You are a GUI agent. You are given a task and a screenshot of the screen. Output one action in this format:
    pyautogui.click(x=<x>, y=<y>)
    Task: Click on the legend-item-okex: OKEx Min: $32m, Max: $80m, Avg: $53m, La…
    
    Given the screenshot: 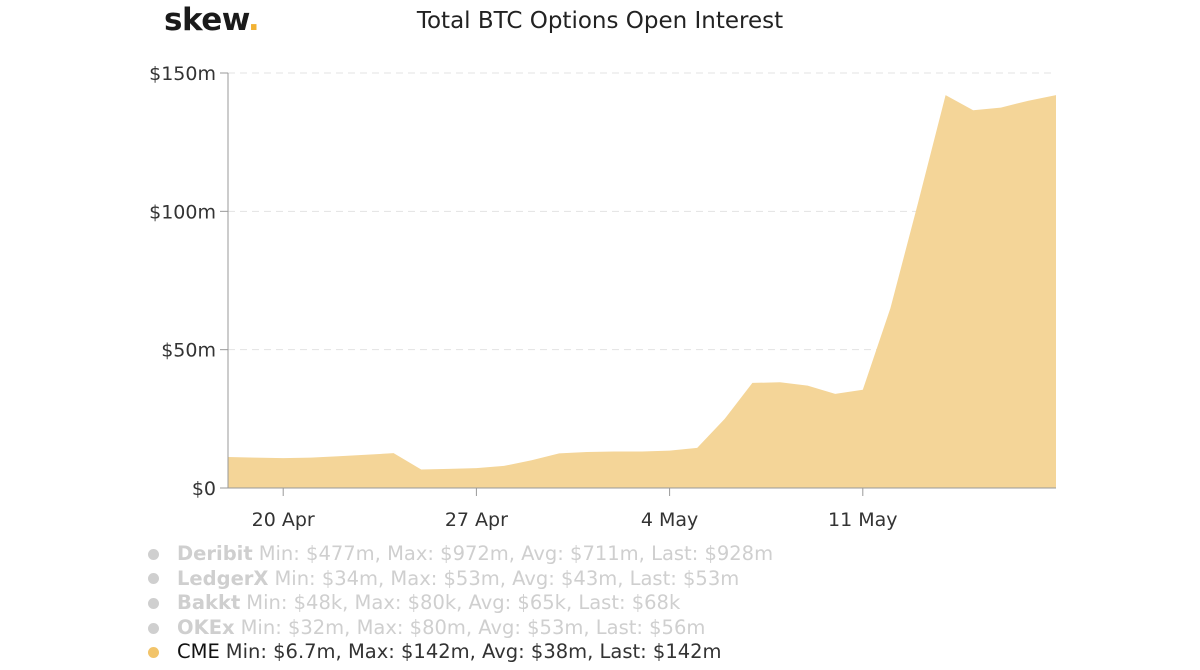 What is the action you would take?
    pyautogui.click(x=460, y=628)
    